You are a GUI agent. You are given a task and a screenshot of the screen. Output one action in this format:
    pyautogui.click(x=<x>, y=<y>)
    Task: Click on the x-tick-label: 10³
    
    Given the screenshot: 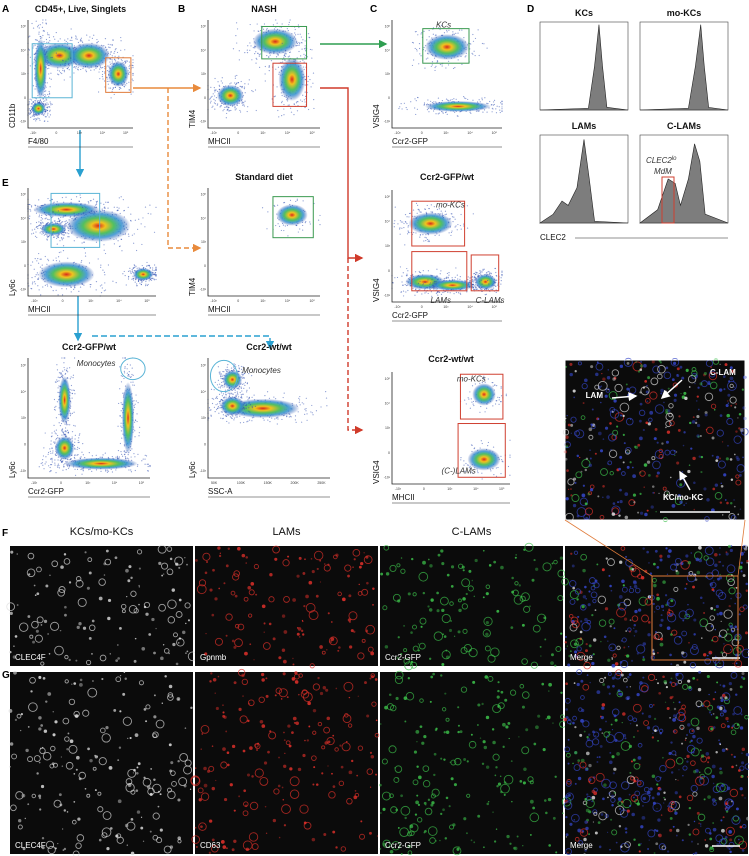 What is the action you would take?
    pyautogui.click(x=446, y=133)
    